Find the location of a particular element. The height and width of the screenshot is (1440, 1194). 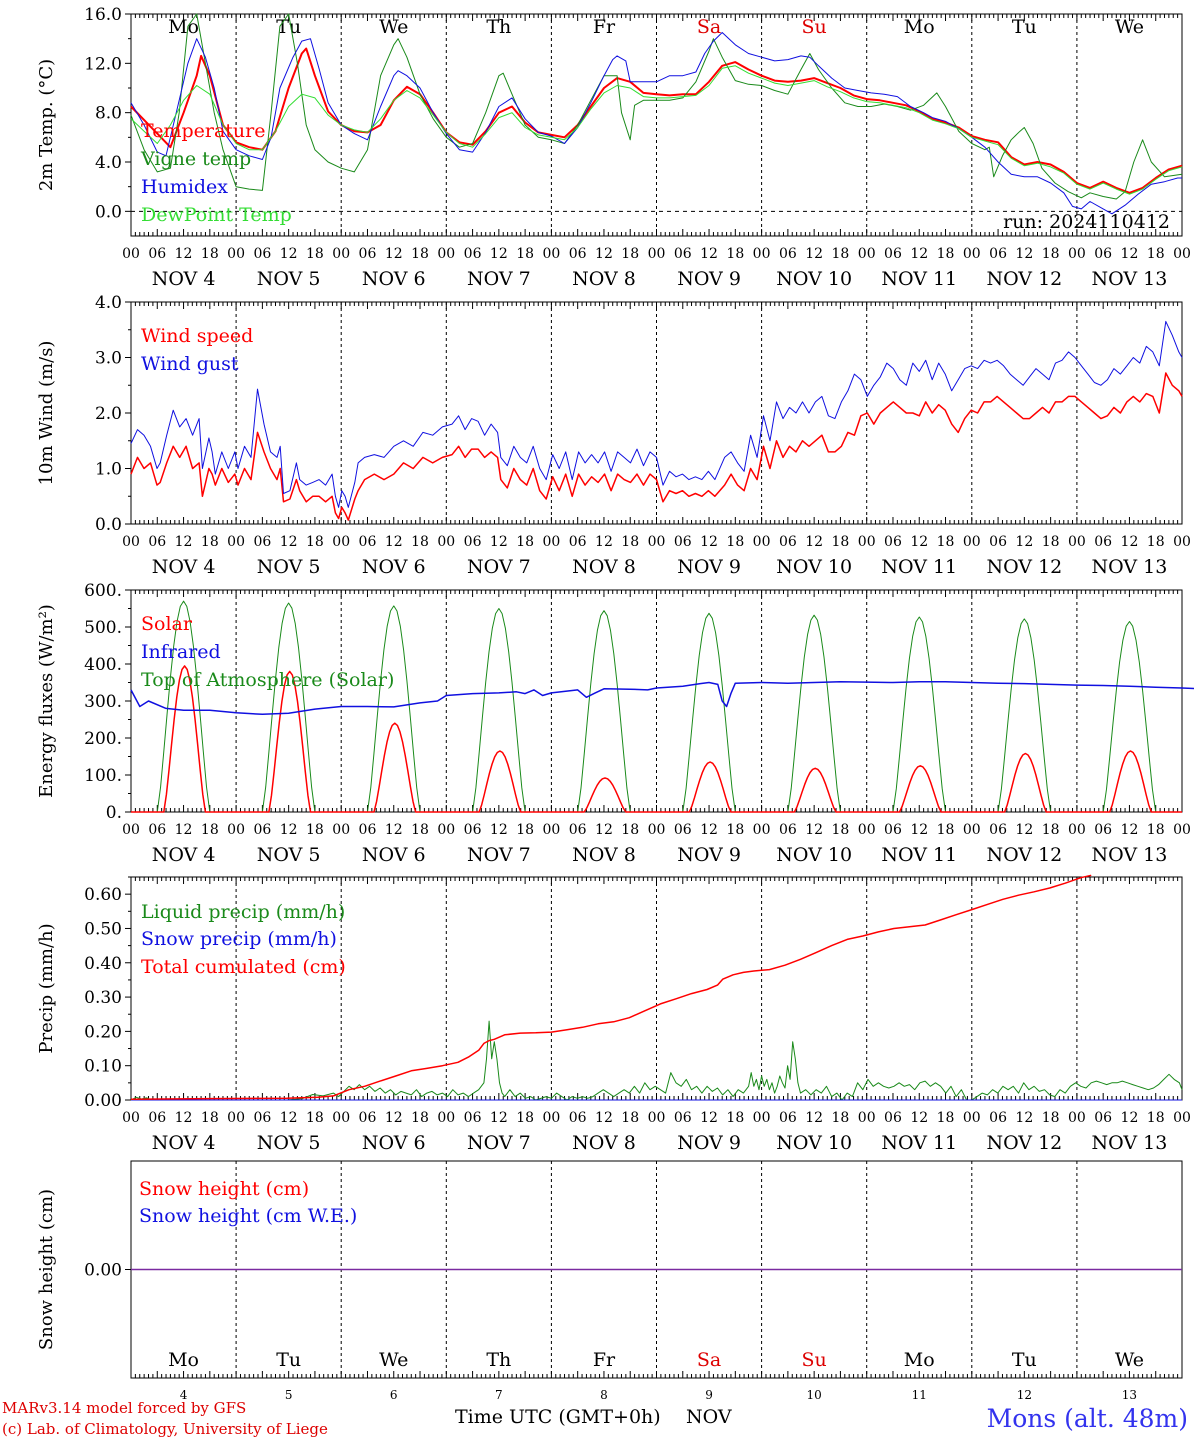

panel2-date-label: NOV 8 is located at coordinates (604, 567).